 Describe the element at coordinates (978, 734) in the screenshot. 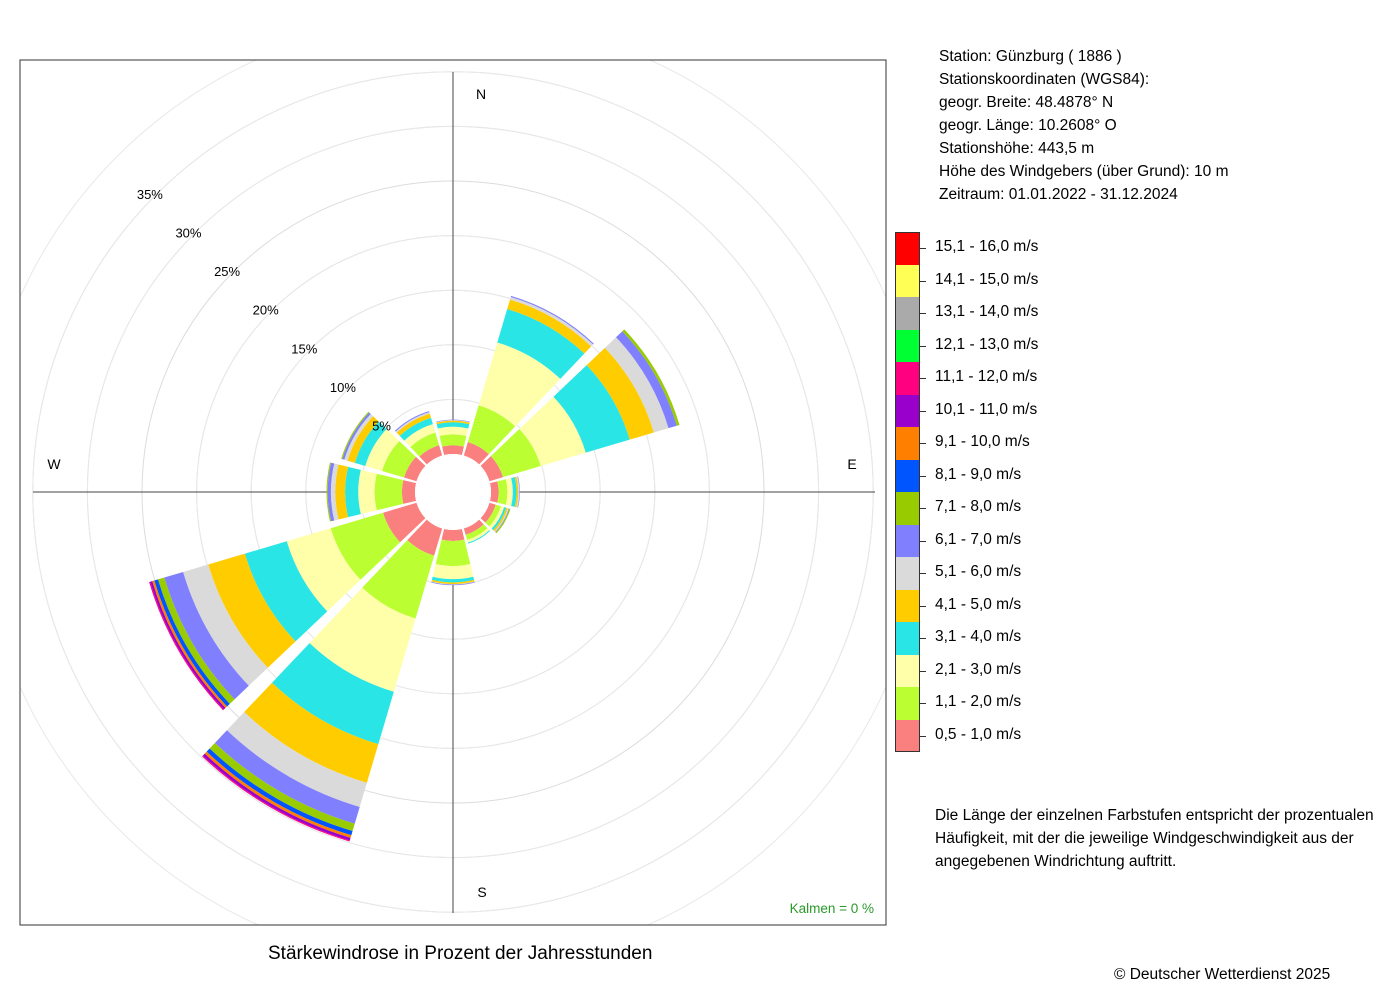

I see `legend-label: 0,5 - 1,0 m/s` at that location.